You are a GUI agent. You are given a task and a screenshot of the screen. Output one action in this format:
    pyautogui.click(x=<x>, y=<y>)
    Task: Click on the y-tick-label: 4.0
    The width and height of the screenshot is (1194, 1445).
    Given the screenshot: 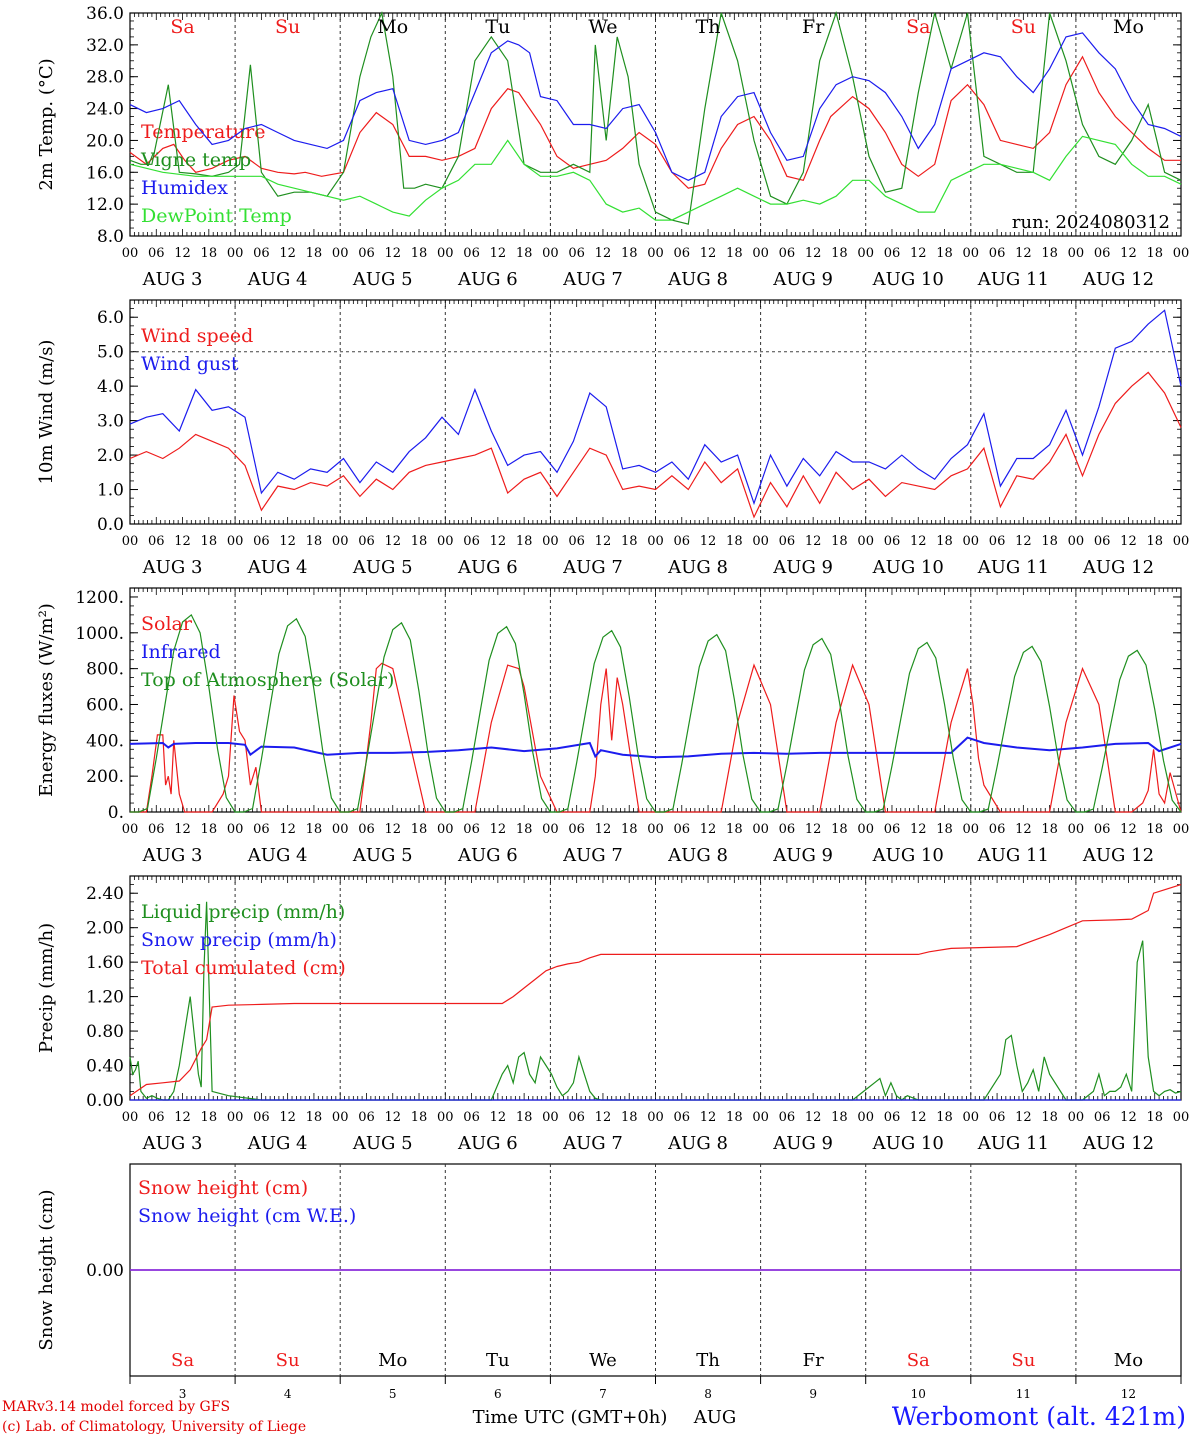 What is the action you would take?
    pyautogui.click(x=110, y=387)
    